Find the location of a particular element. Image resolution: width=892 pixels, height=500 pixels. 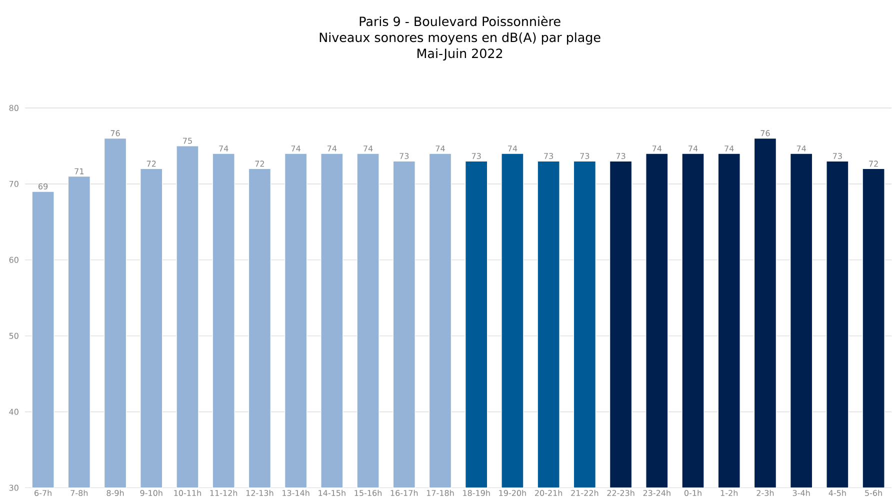

y-tick-label: 60 is located at coordinates (13, 259).